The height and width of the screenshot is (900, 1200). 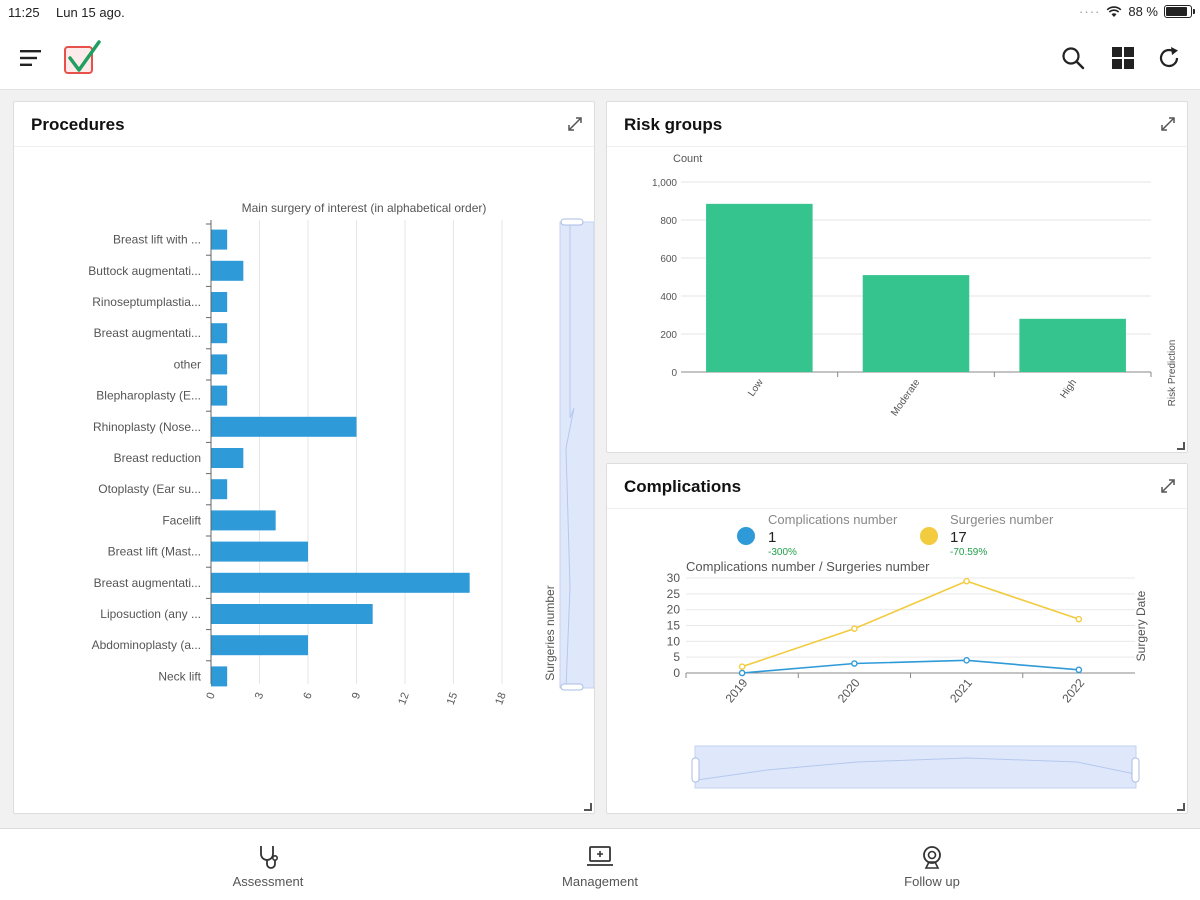 I want to click on procedures-title: Procedures, so click(x=78, y=124).